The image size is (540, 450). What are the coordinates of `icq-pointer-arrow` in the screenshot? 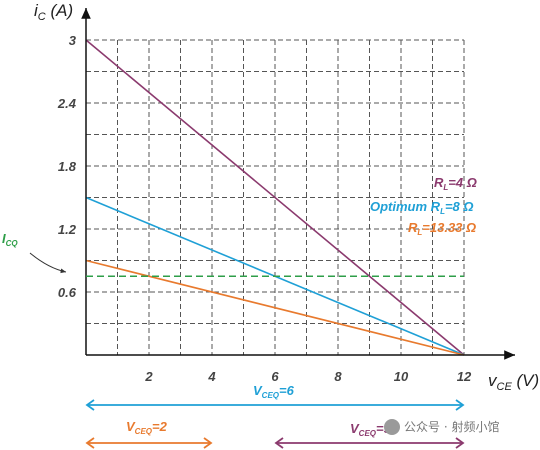 It's located at (48, 263).